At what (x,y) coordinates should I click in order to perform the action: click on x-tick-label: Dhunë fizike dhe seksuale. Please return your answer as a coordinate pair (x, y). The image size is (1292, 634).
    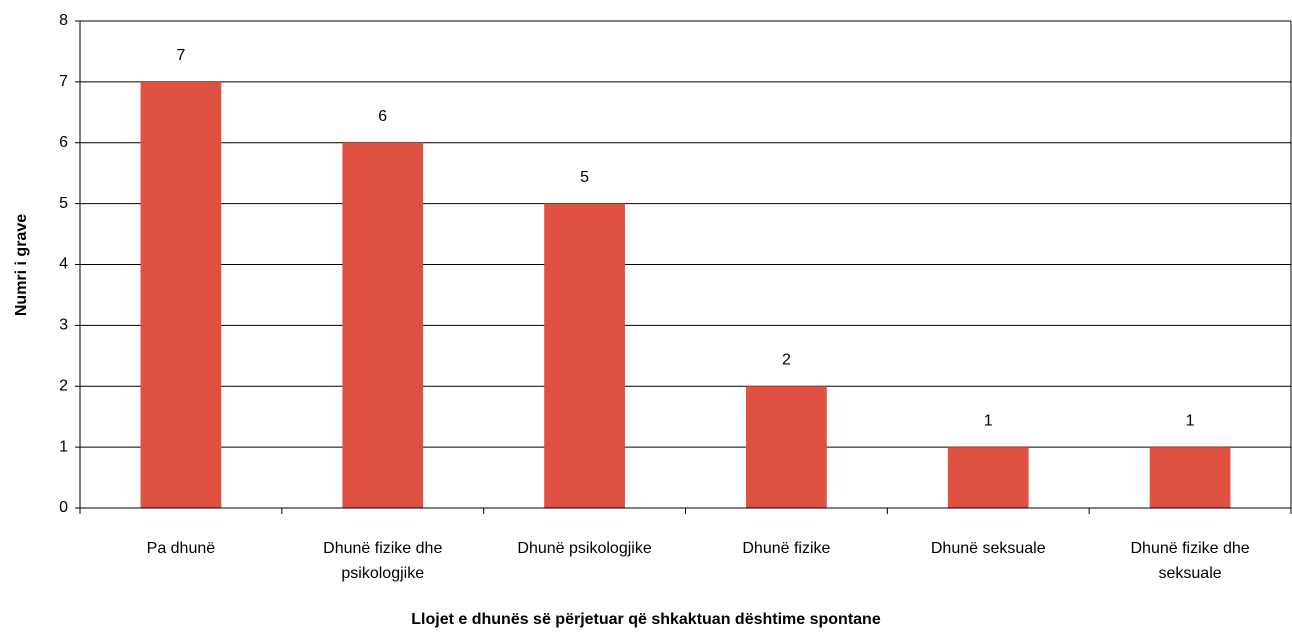
    Looking at the image, I should click on (1190, 561).